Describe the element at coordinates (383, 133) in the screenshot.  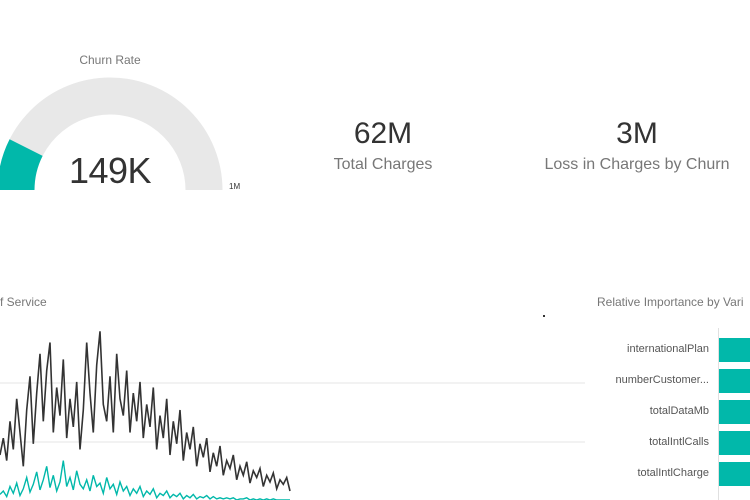
I see `total-charges-value: 62M` at that location.